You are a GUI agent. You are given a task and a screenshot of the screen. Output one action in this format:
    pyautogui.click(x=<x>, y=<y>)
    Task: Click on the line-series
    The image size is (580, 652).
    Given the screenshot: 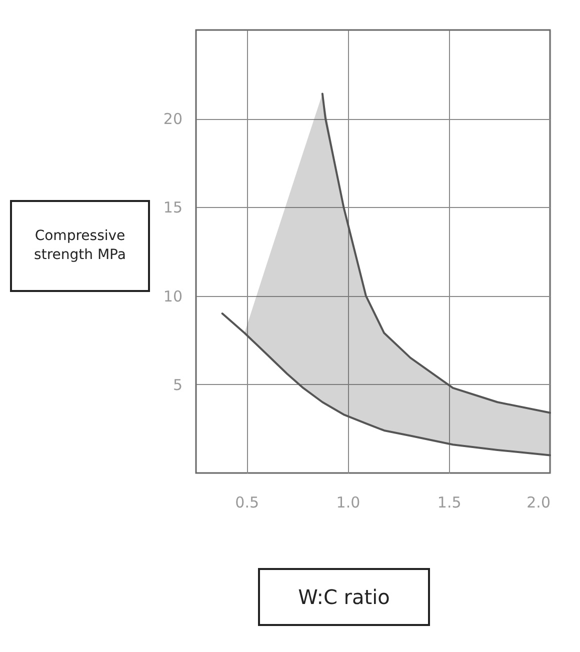 What is the action you would take?
    pyautogui.click(x=386, y=384)
    